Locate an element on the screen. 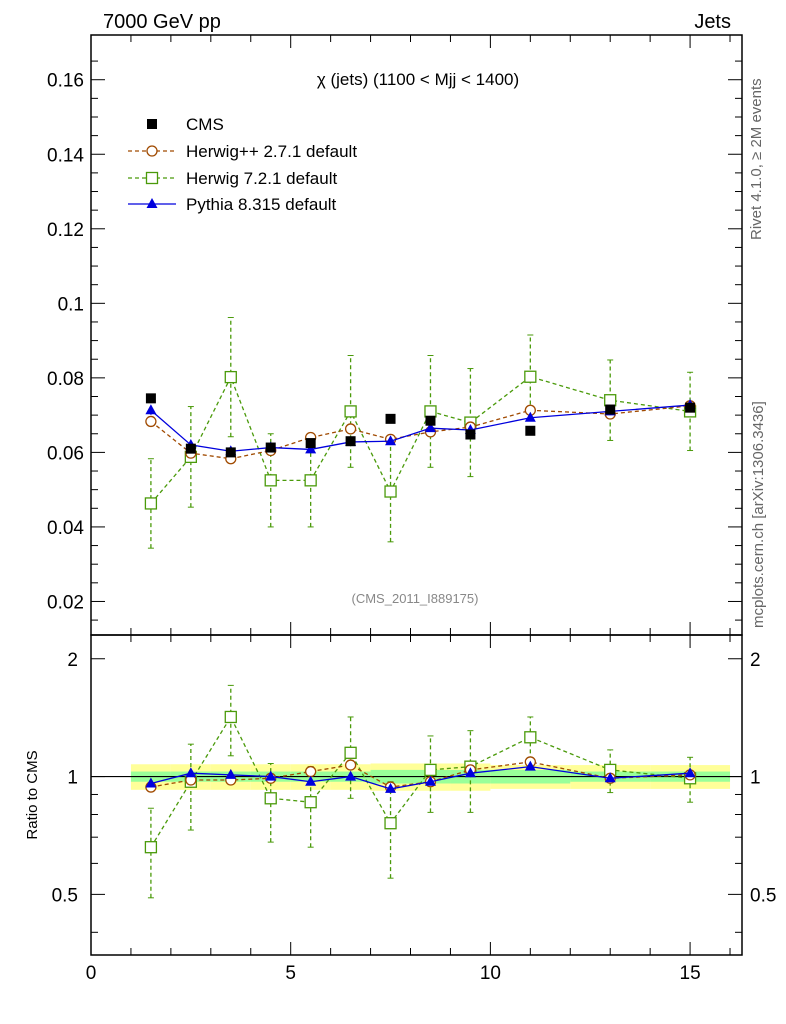 The image size is (786, 1024). ratio-ytick-label: 1 is located at coordinates (72, 778).